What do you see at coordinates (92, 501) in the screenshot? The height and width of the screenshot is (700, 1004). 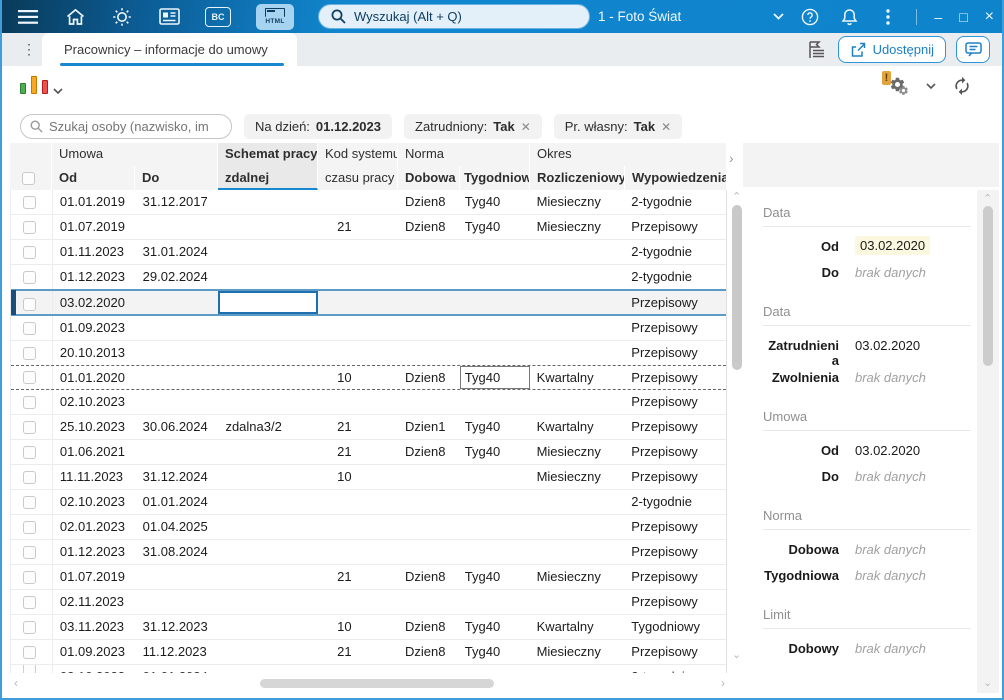 I see `cell-od: 02.10.2023` at bounding box center [92, 501].